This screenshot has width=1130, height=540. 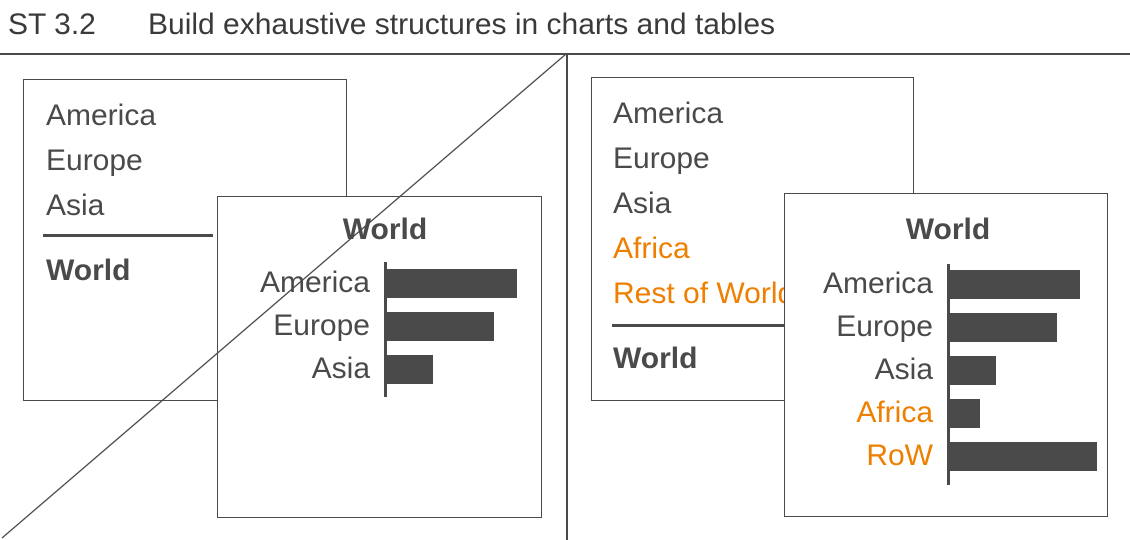 I want to click on bar-africa, so click(x=965, y=413).